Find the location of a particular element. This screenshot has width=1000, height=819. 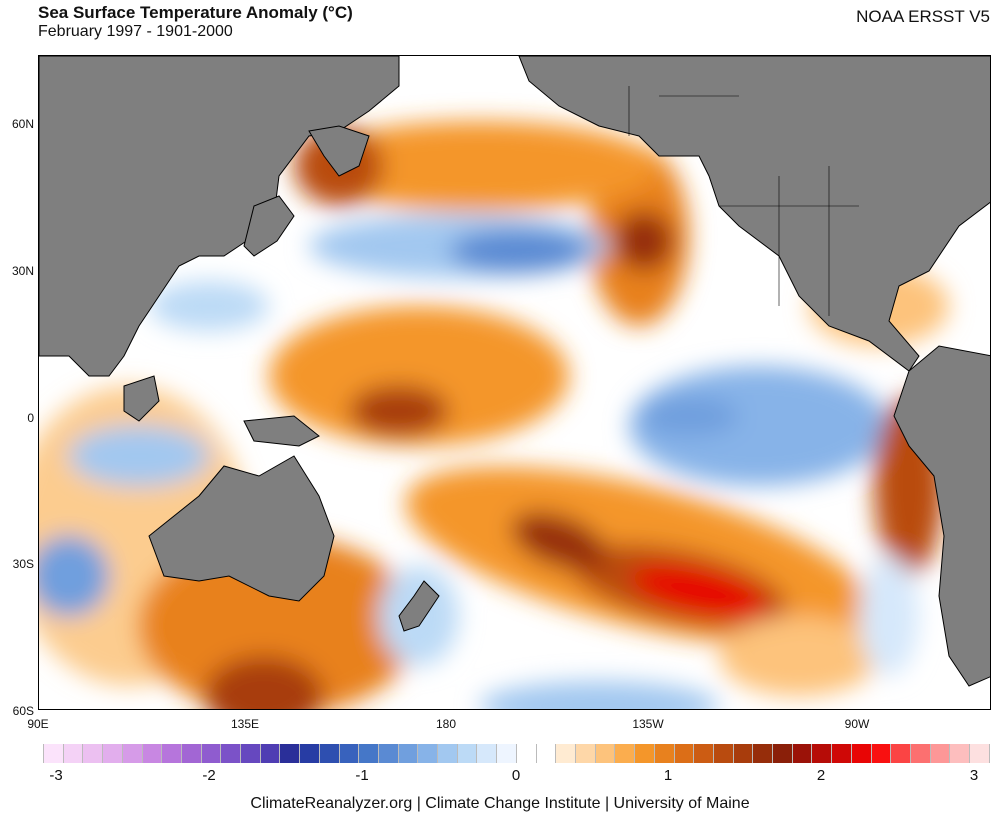

color-scale-bar is located at coordinates (516, 753).